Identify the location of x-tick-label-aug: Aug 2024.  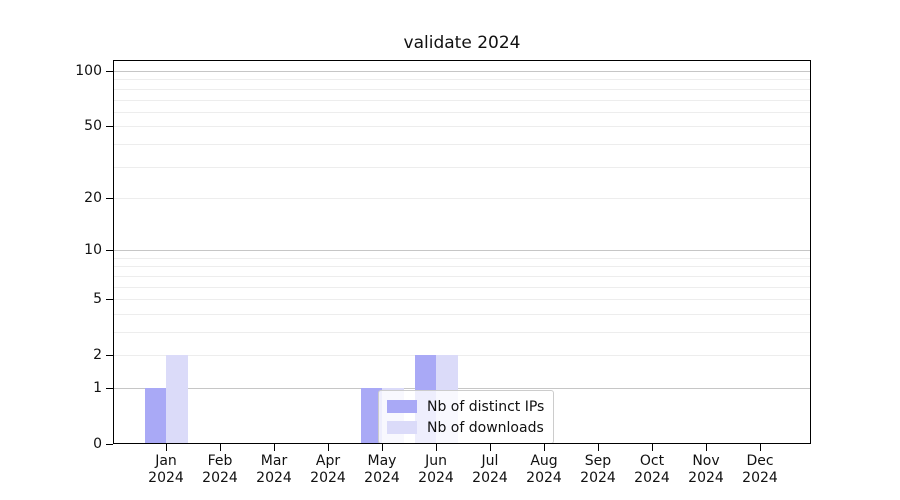
(544, 470).